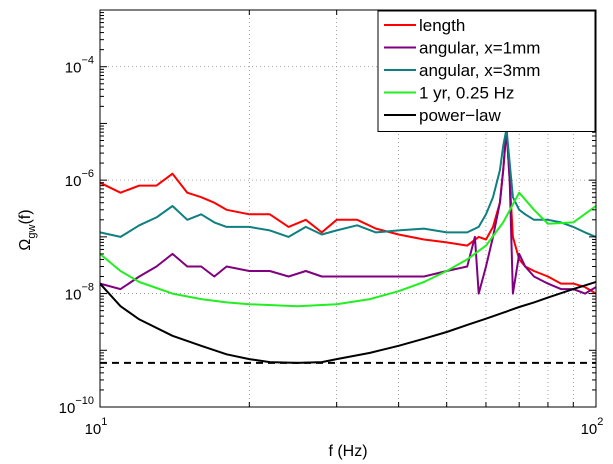  I want to click on x-tick-label-exponent: 2, so click(600, 422).